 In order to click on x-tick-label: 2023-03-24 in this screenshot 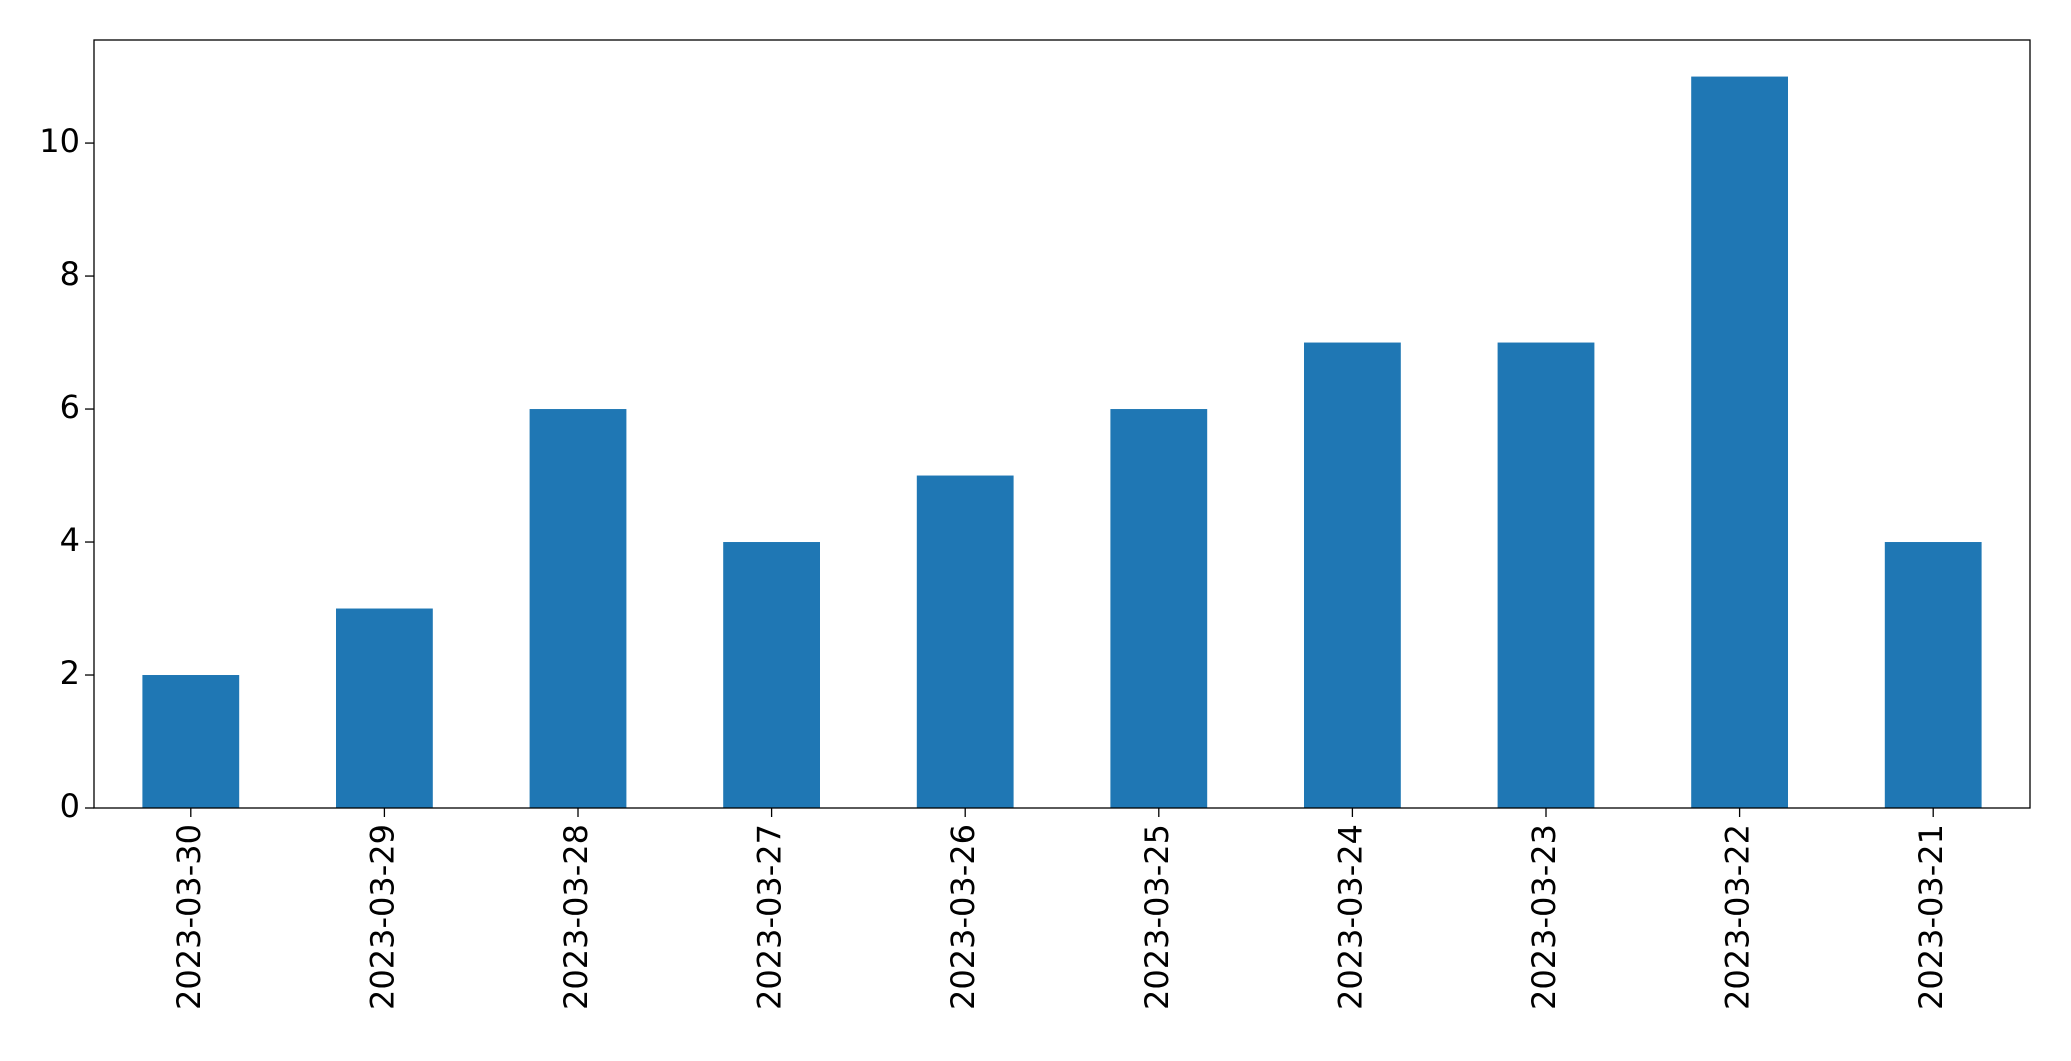, I will do `click(1350, 917)`.